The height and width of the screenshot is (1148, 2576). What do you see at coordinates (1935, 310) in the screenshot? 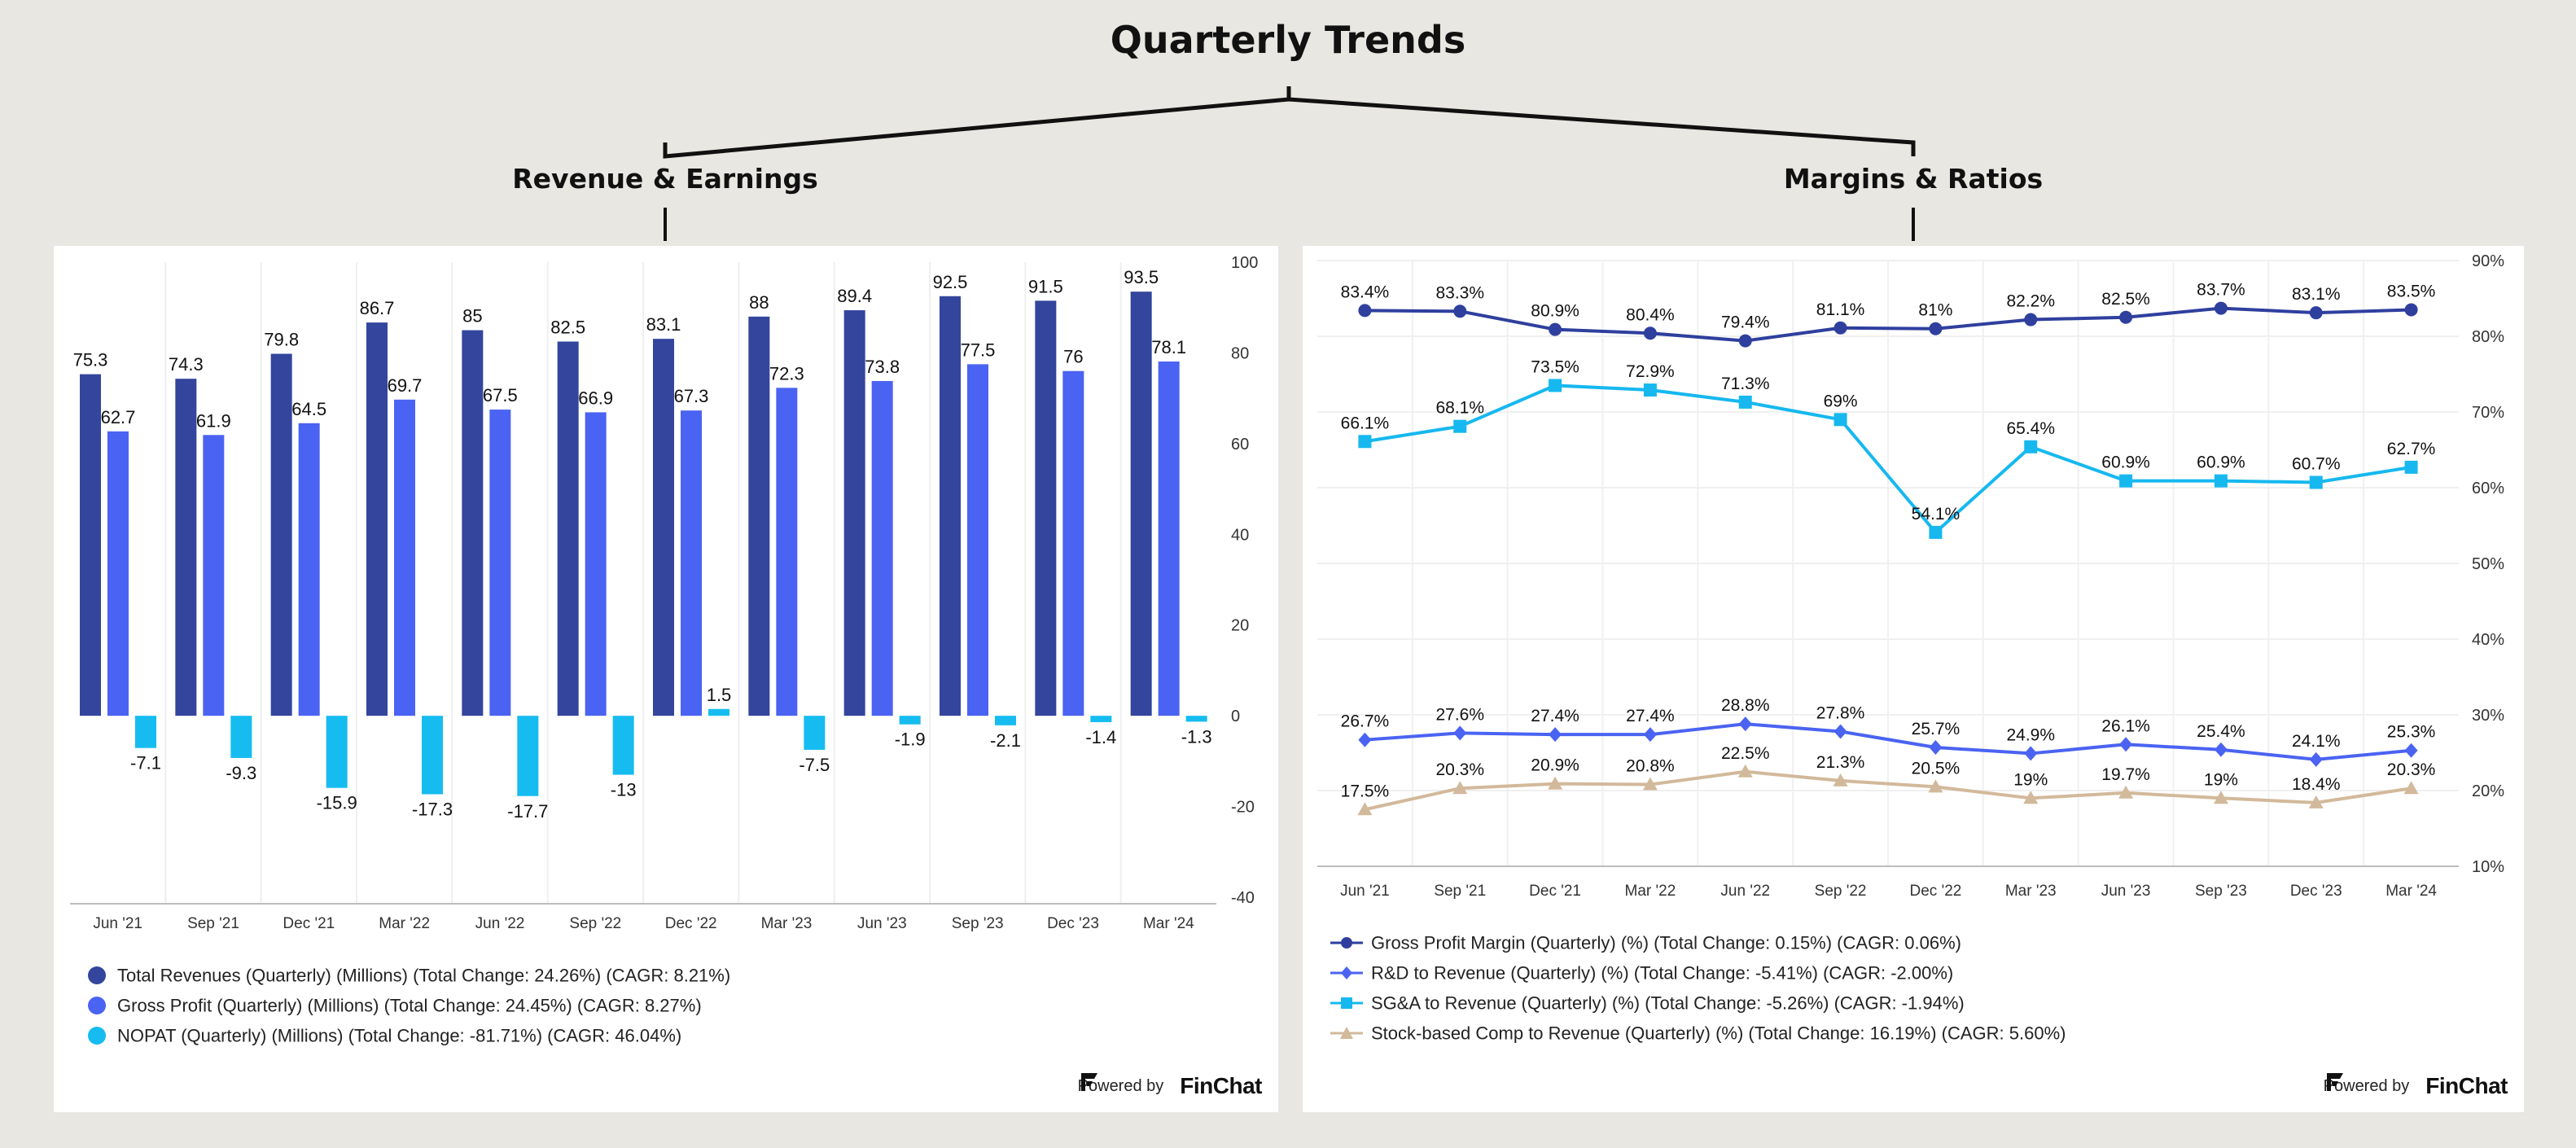
I see `data-label-gross-profit-margin: 81%` at bounding box center [1935, 310].